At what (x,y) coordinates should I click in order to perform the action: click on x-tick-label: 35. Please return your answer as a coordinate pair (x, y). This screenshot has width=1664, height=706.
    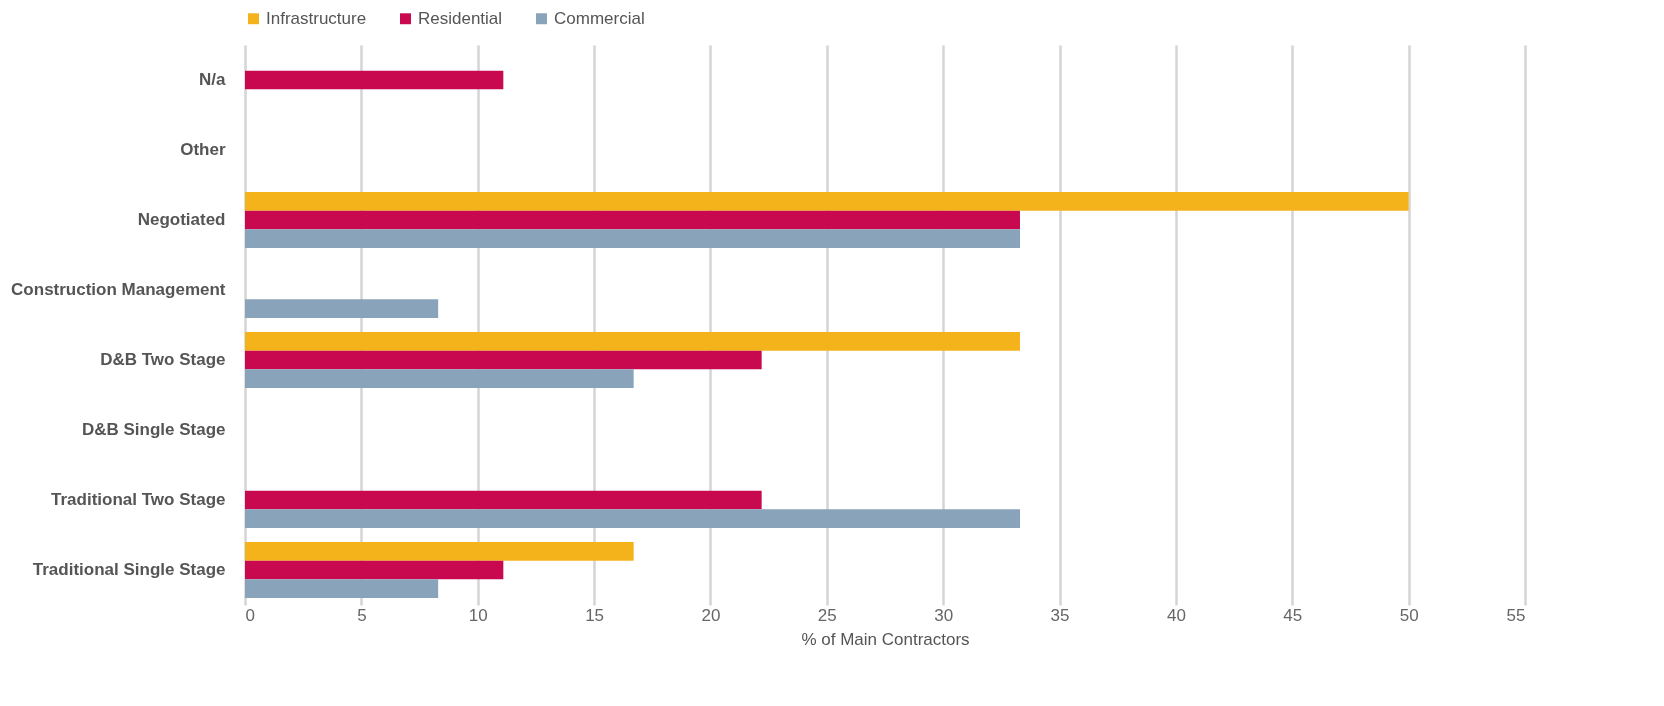
    Looking at the image, I should click on (1060, 615).